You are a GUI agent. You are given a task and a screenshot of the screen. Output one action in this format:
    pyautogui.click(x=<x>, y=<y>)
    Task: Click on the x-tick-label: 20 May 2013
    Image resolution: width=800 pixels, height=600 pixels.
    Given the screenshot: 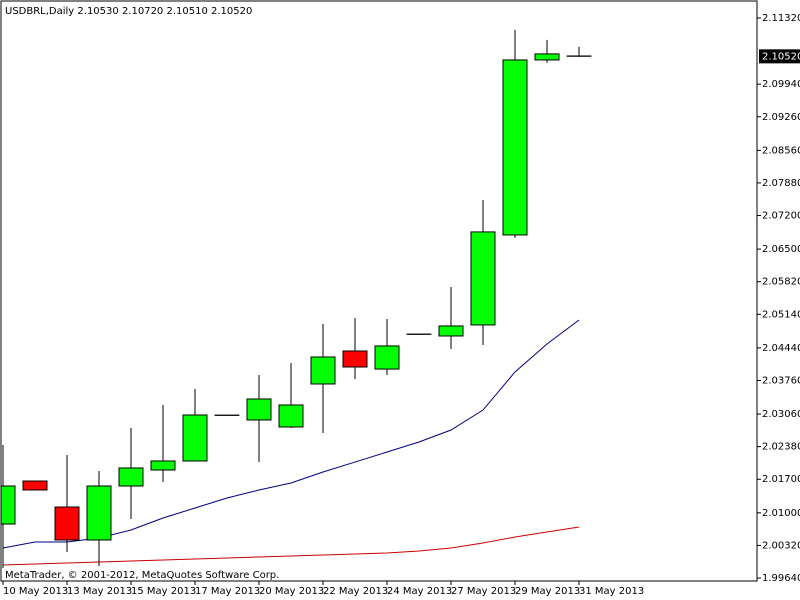 What is the action you would take?
    pyautogui.click(x=291, y=591)
    